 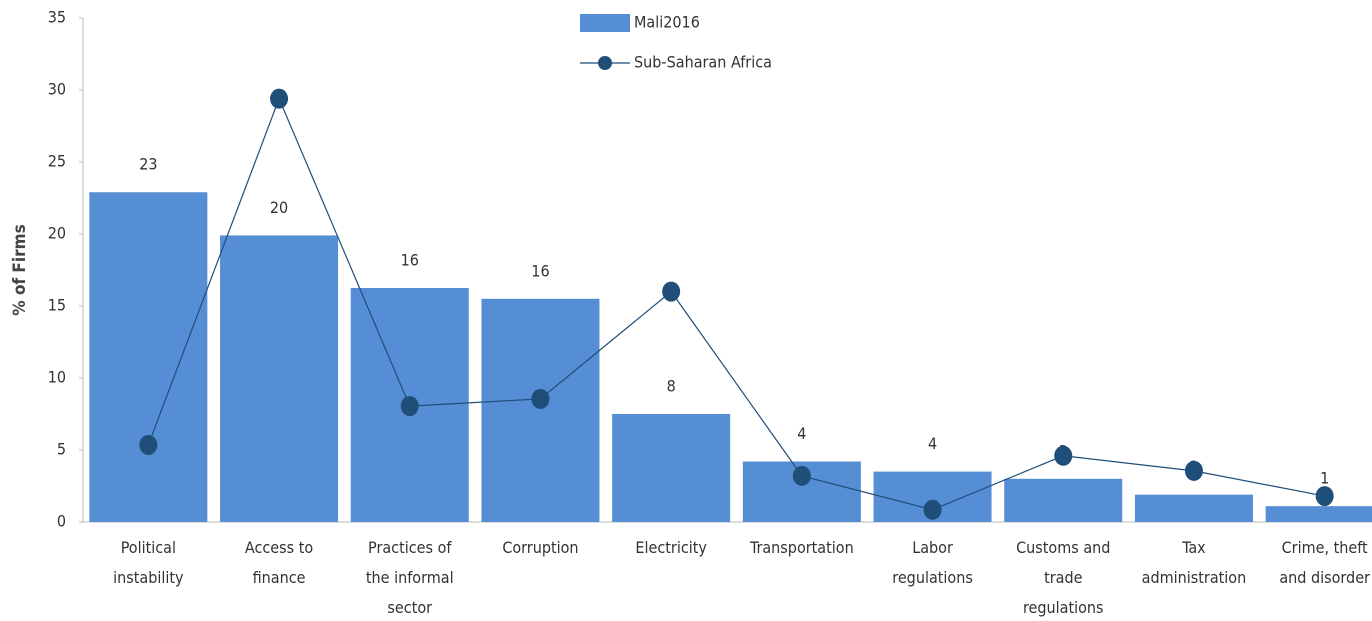 What do you see at coordinates (279, 562) in the screenshot?
I see `x-tick-label: Access to finance` at bounding box center [279, 562].